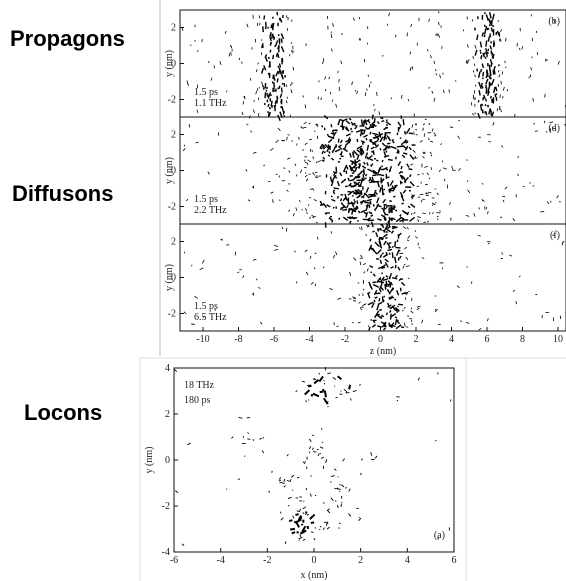  What do you see at coordinates (206, 92) in the screenshot?
I see `panel-time: 1.5 ps` at bounding box center [206, 92].